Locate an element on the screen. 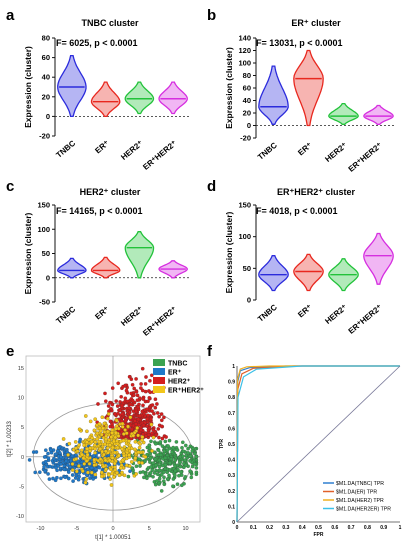 This screenshot has width=406, height=550. x-tick-label: 0.4 is located at coordinates (302, 528).